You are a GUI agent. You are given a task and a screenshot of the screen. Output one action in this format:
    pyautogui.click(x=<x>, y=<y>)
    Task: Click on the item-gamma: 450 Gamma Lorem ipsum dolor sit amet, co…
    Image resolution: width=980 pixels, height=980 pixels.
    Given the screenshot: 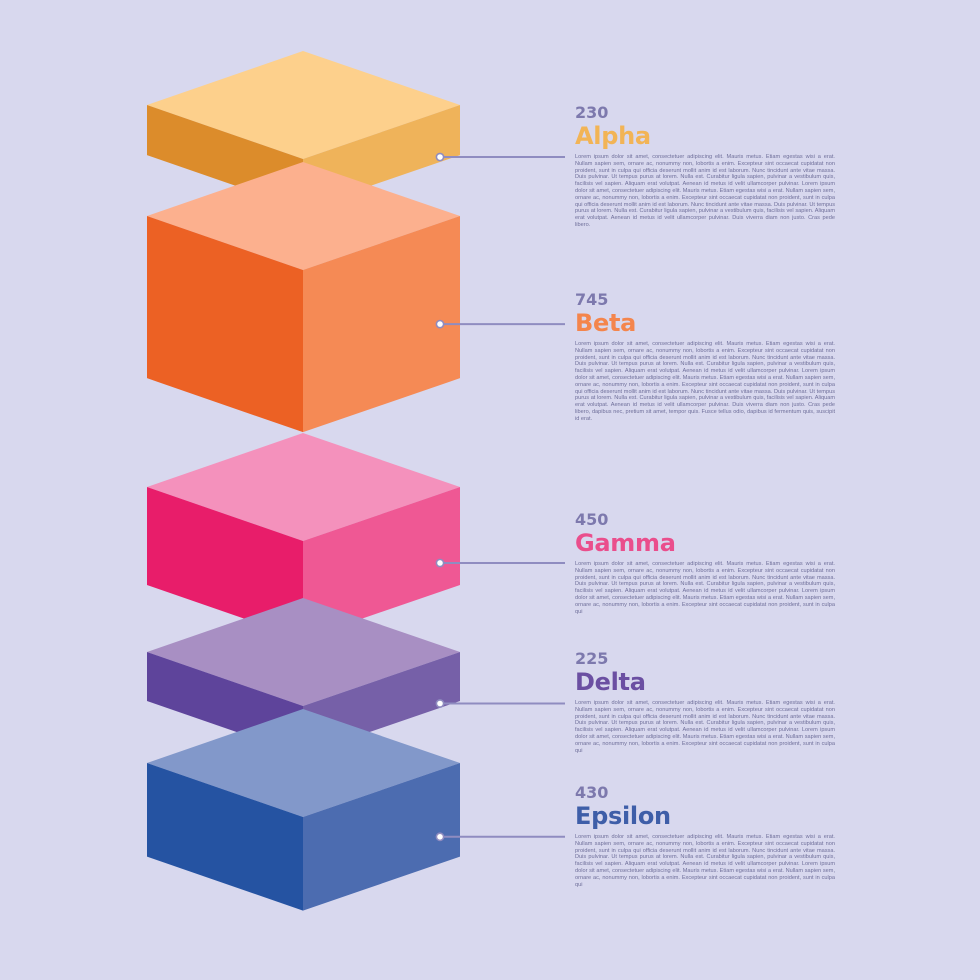 What is the action you would take?
    pyautogui.click(x=705, y=563)
    